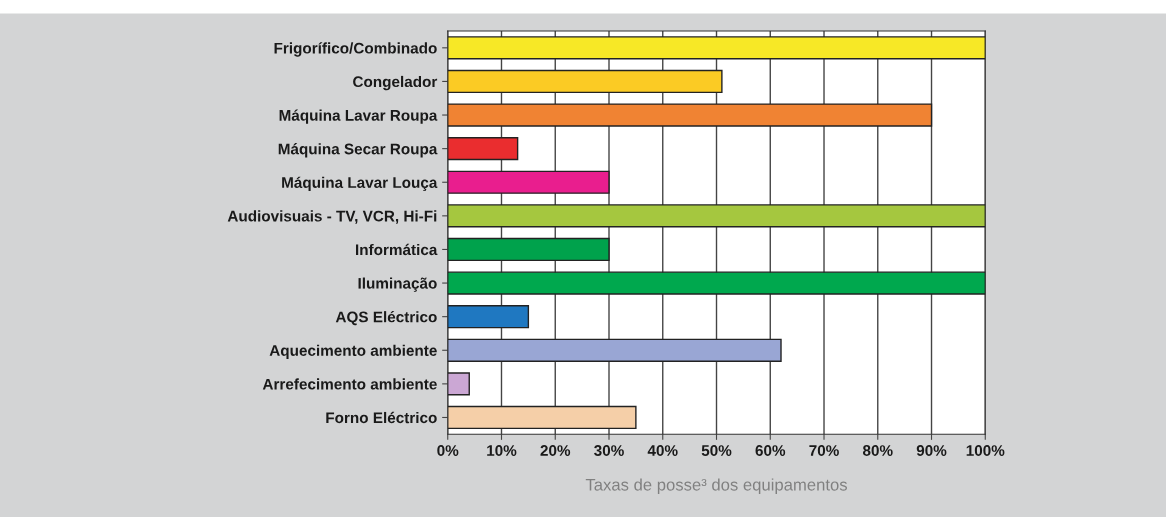  What do you see at coordinates (448, 450) in the screenshot?
I see `x-tick-label: 0%` at bounding box center [448, 450].